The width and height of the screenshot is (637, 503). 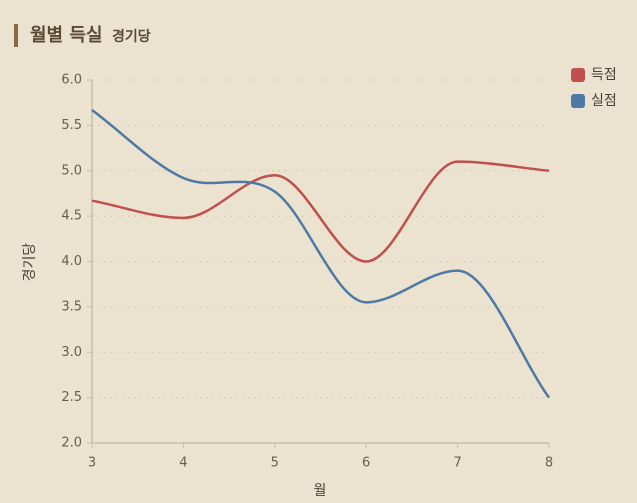 What do you see at coordinates (71, 397) in the screenshot?
I see `y-tick-label: 2.5` at bounding box center [71, 397].